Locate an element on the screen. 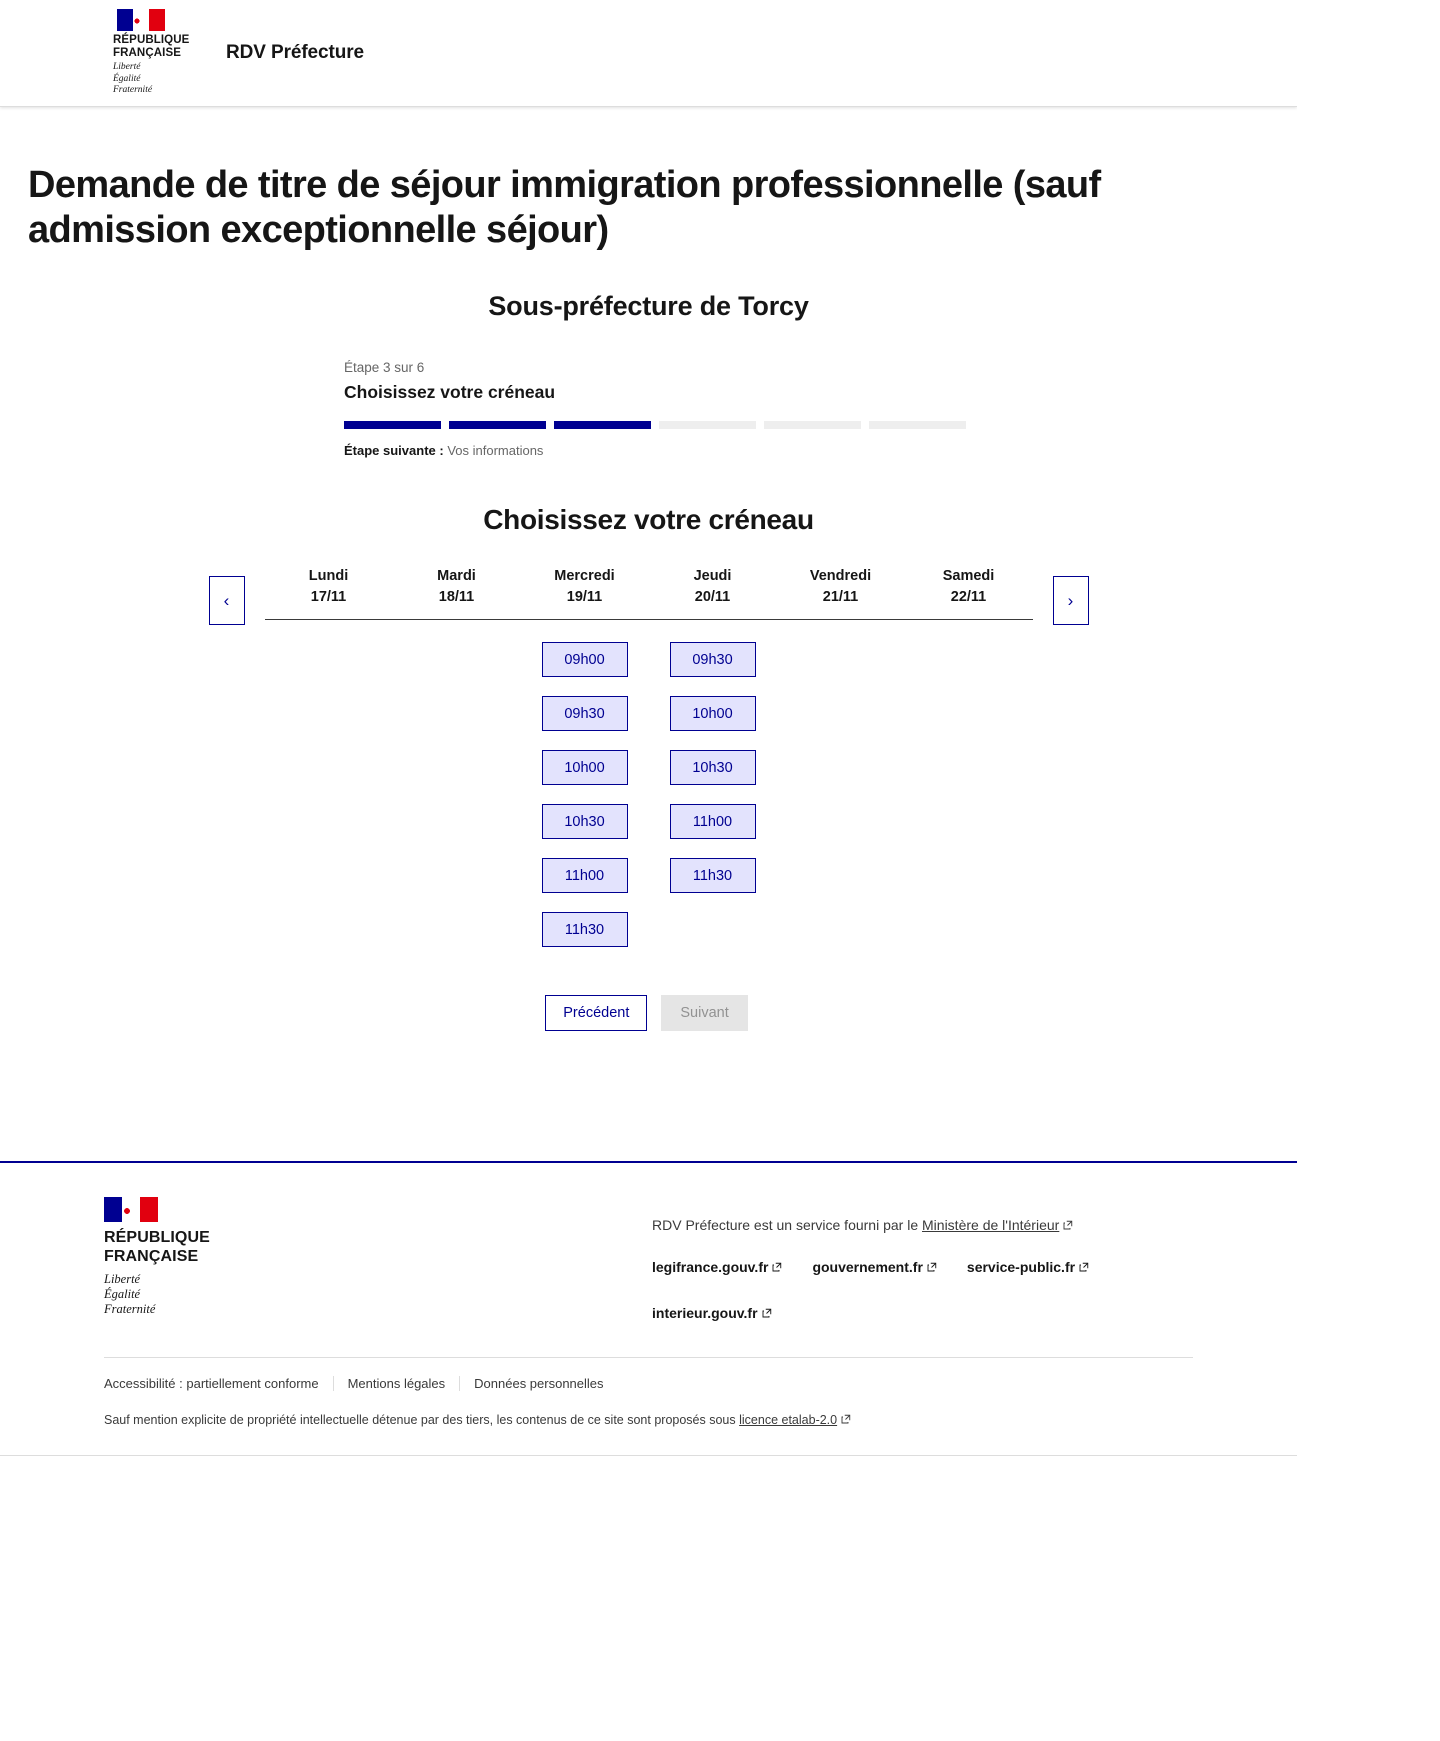 The width and height of the screenshot is (1440, 1741). service-title: RDV Préfecture is located at coordinates (295, 52).